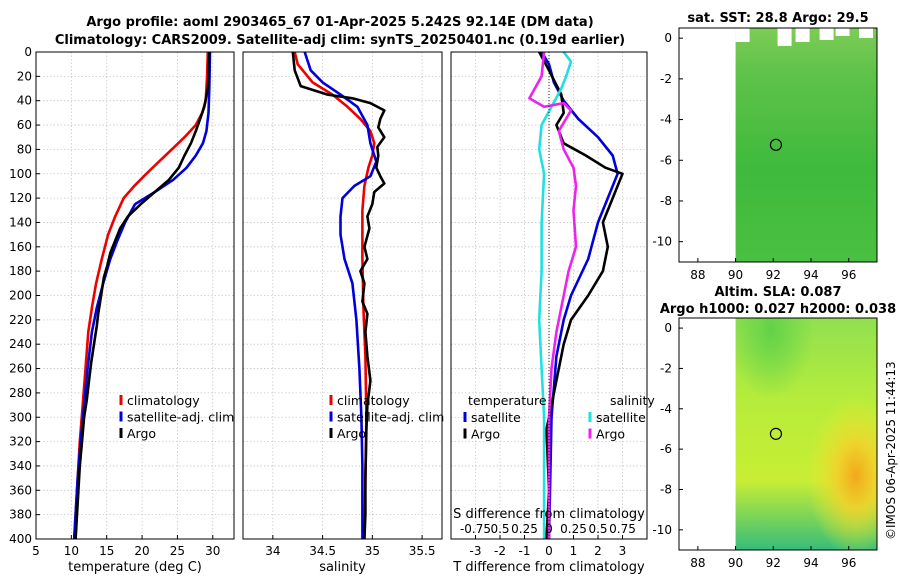 Image resolution: width=900 pixels, height=580 pixels. I want to click on copyright-credit: ©IMOS 06-Apr-2025 11:44:13, so click(891, 450).